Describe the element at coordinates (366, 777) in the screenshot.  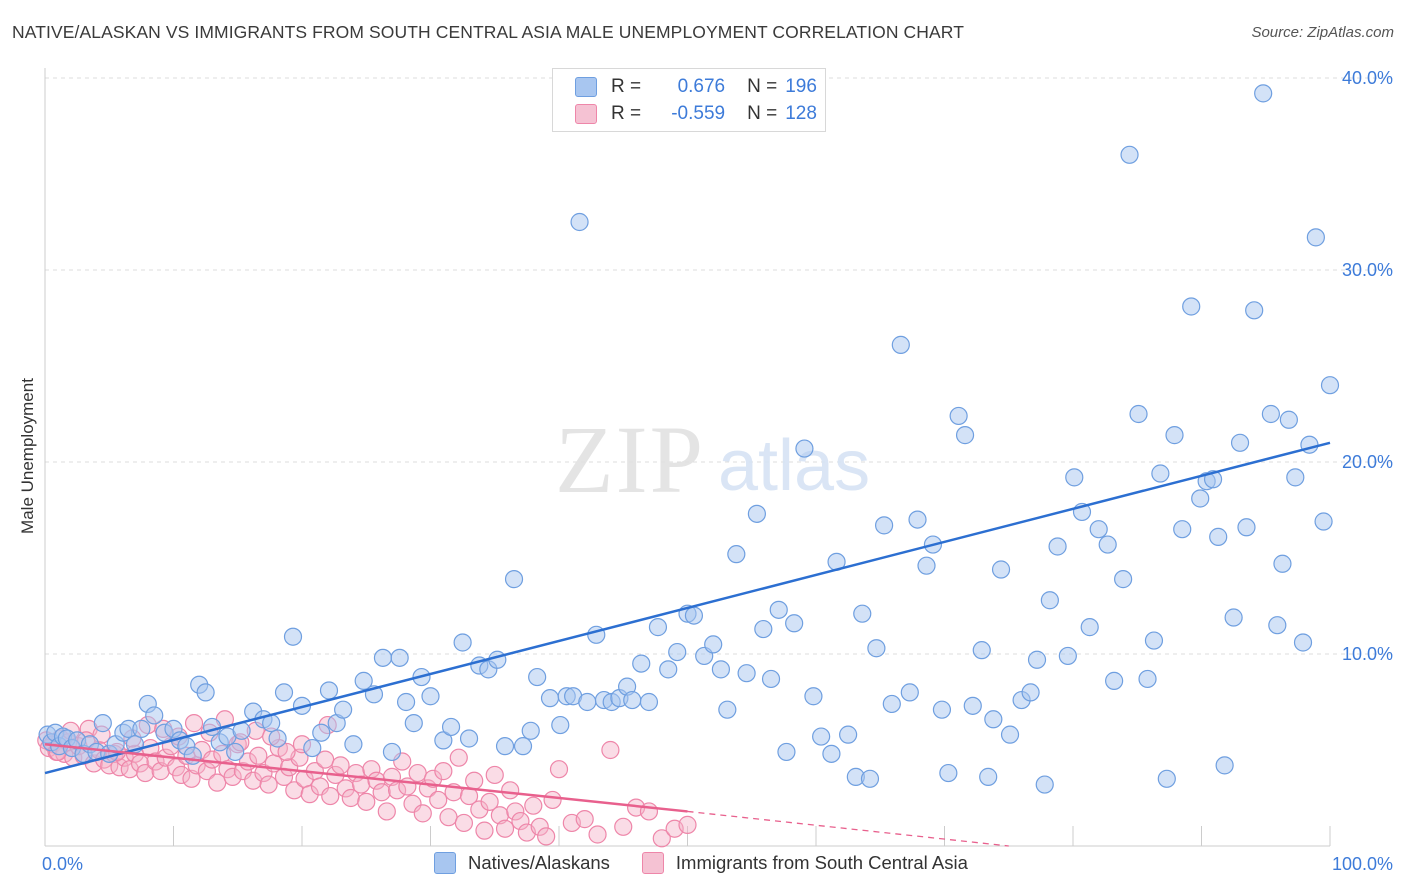
I see `pink-trend-line` at that location.